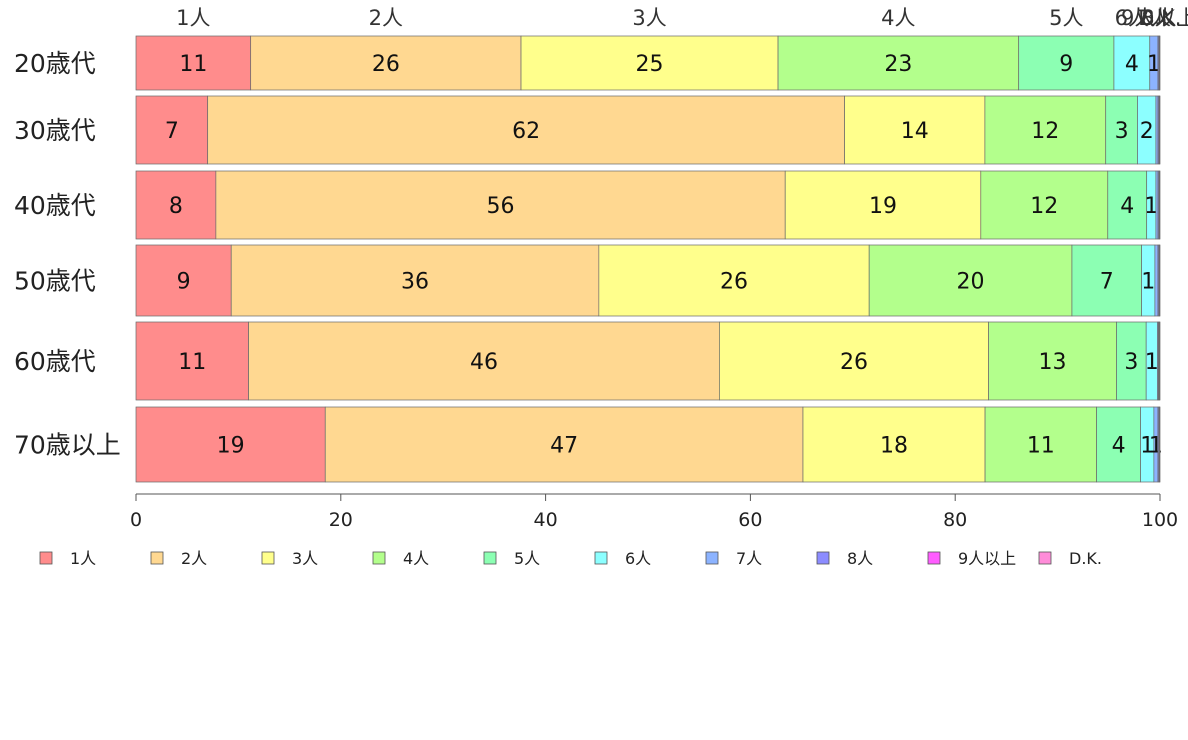 The image size is (1188, 740). I want to click on data-label: 19, so click(231, 446).